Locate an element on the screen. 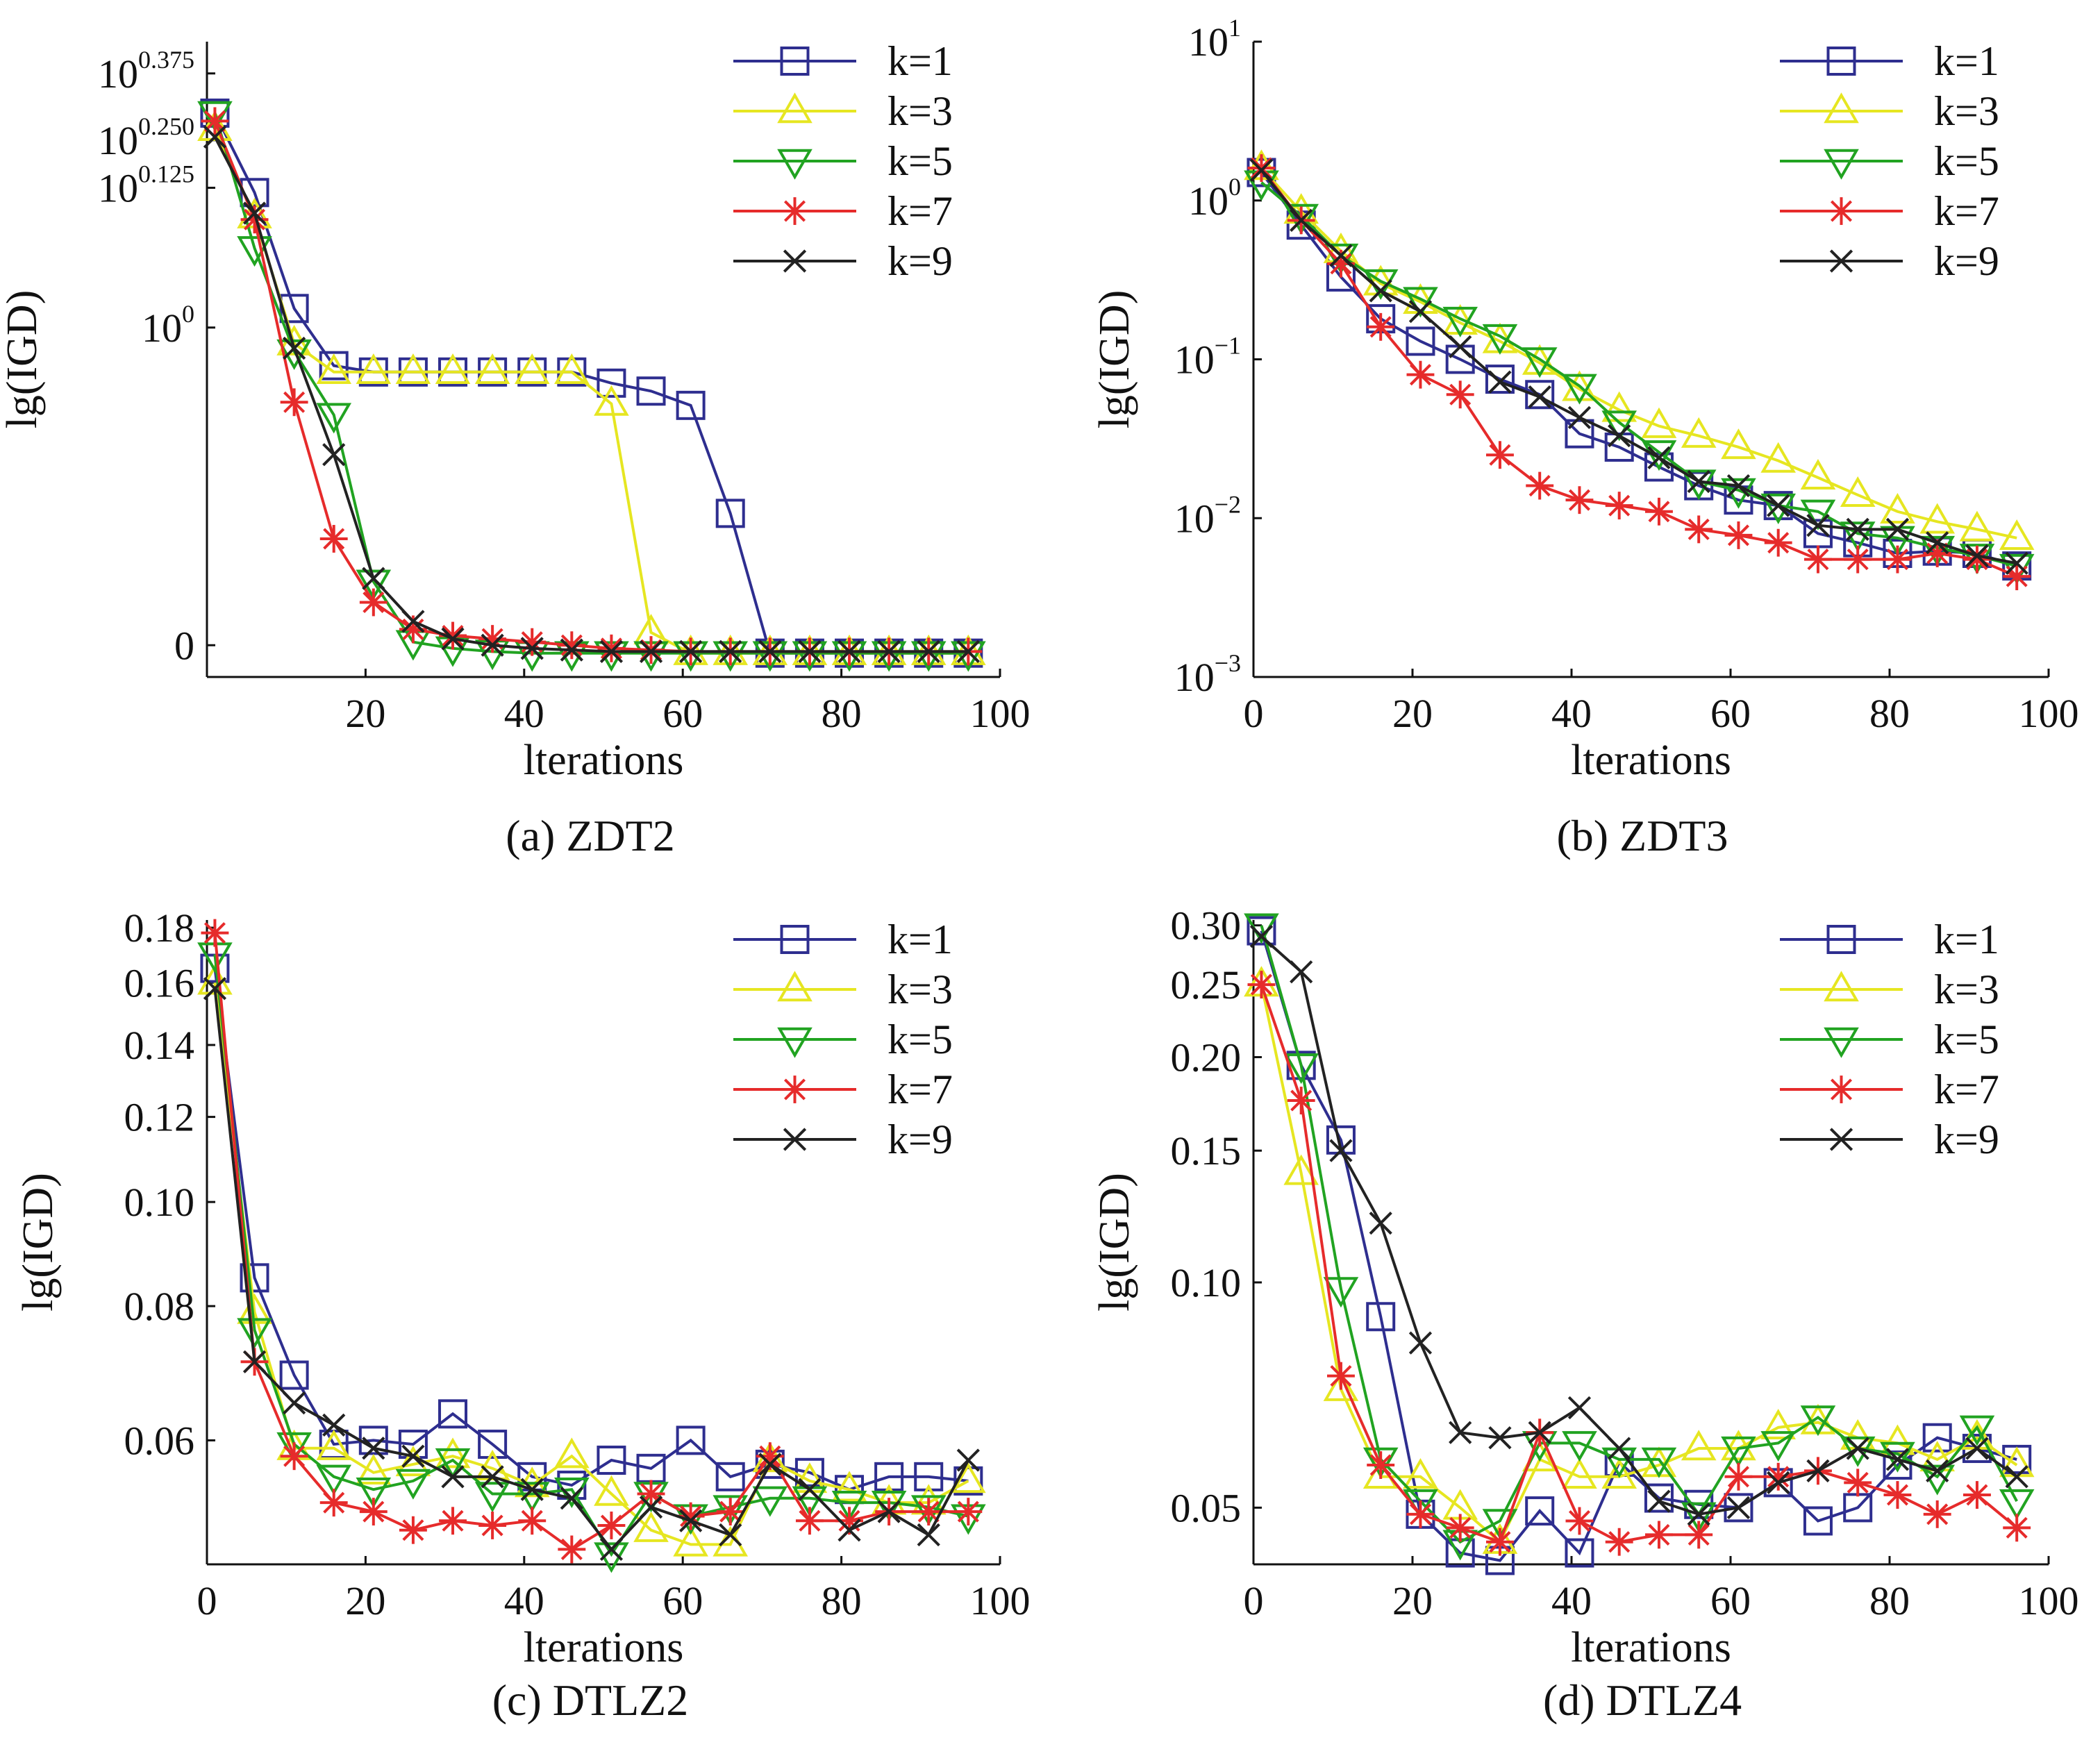  y-tick-label: 10⁰ is located at coordinates (168, 325).